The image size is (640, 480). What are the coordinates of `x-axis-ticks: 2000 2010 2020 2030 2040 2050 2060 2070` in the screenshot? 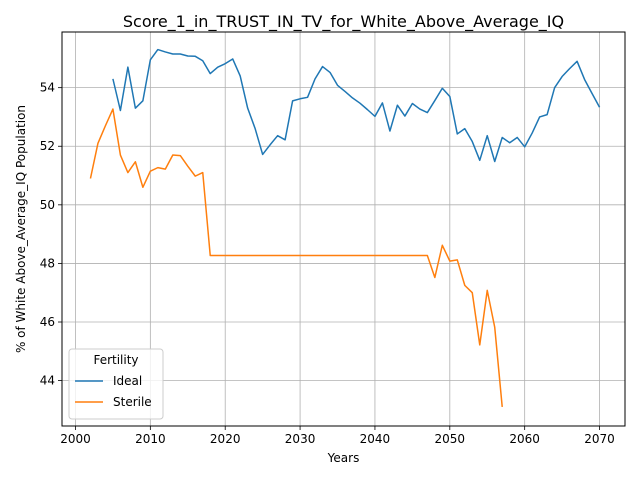 It's located at (337, 436).